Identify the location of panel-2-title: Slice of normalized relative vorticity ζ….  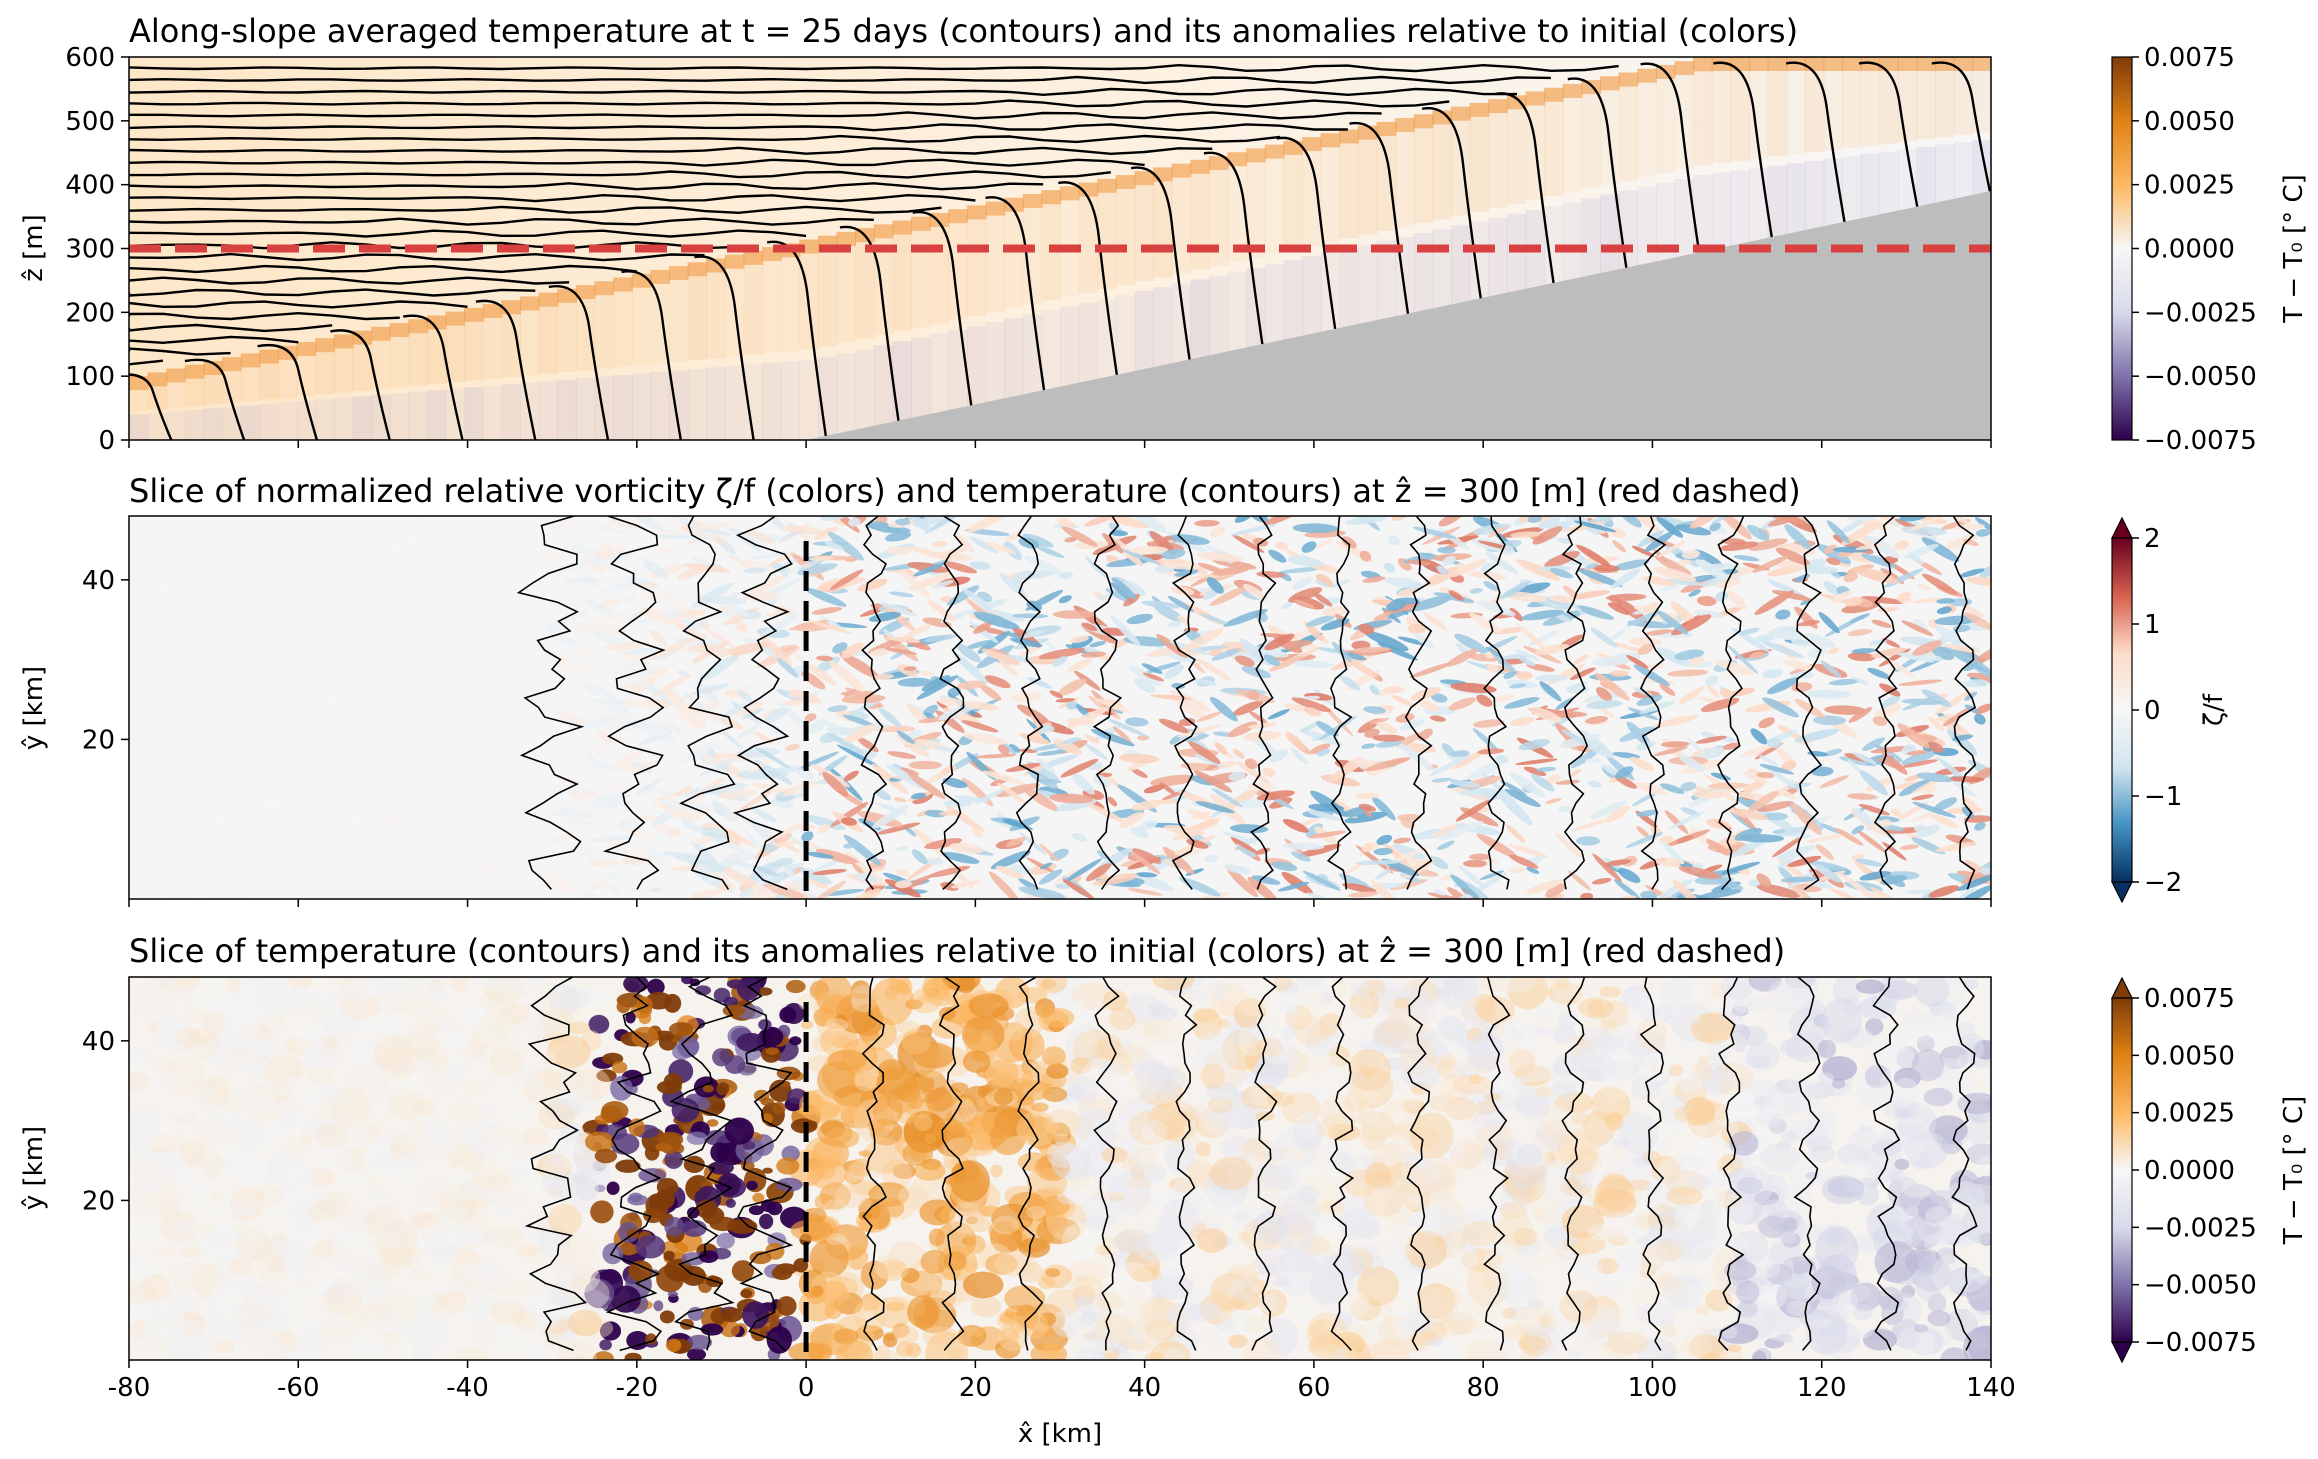
(965, 491).